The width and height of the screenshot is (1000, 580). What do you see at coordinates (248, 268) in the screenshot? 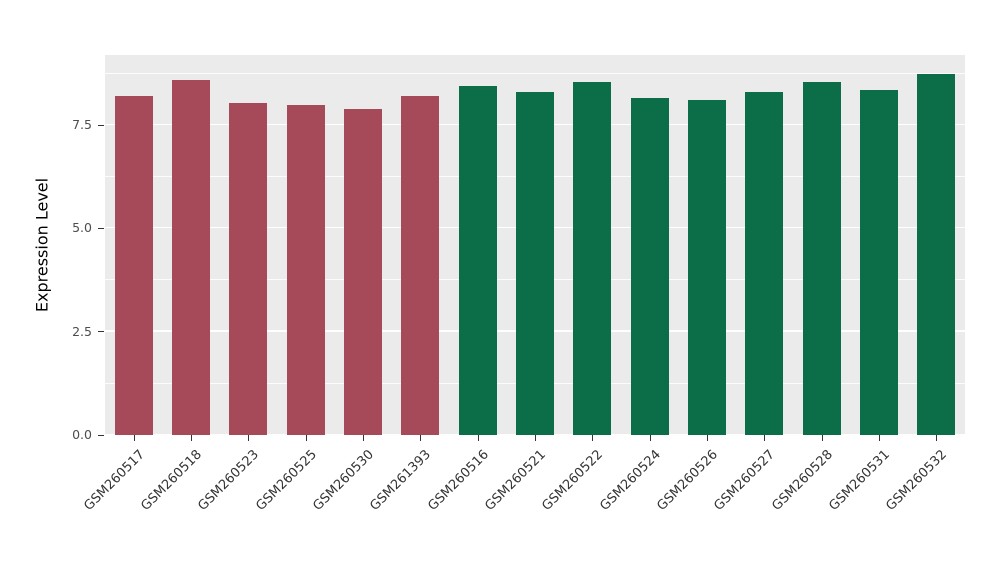
I see `bar-GSM260523` at bounding box center [248, 268].